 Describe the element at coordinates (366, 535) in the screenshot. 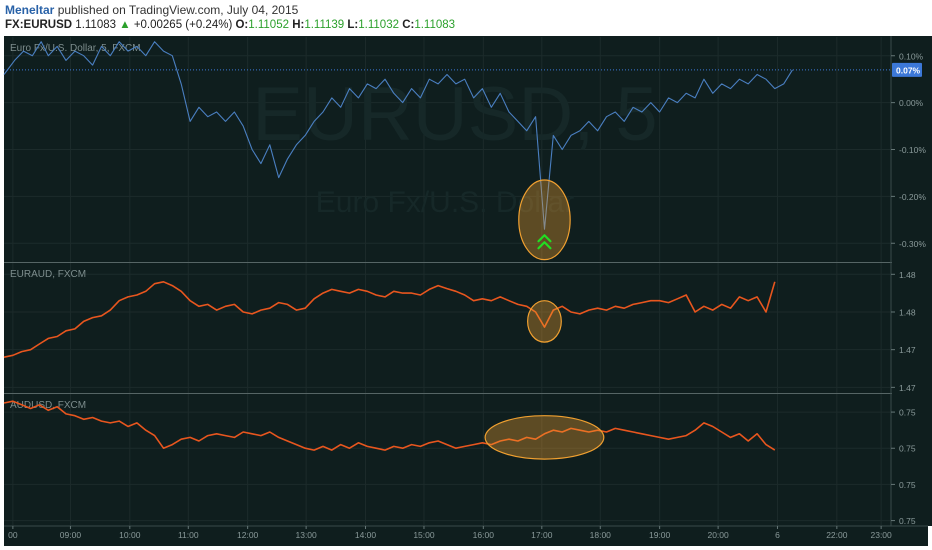

I see `x-tick-label: 14:00` at that location.